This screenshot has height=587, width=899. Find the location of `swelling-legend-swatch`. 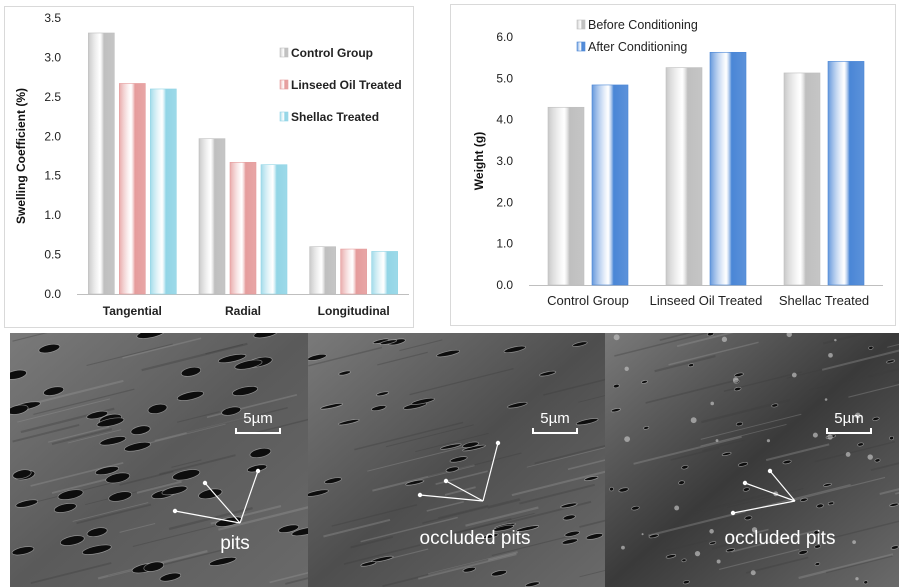

swelling-legend-swatch is located at coordinates (284, 52).